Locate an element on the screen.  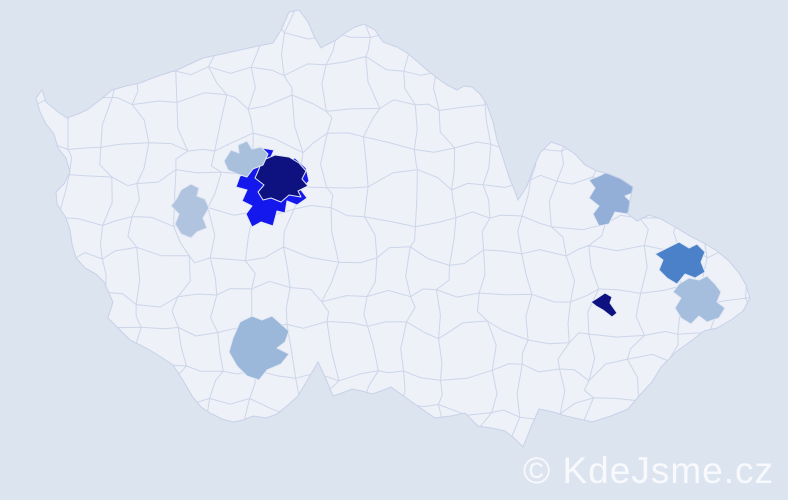
district-south is located at coordinates (259, 348).